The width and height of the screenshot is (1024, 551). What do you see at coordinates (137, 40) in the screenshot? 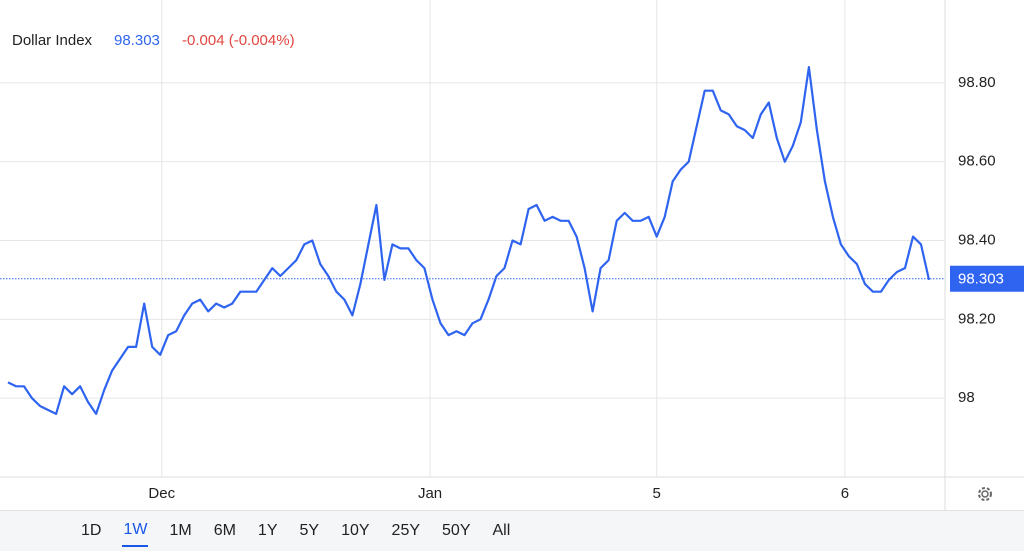
I see `last-price: 98.303` at bounding box center [137, 40].